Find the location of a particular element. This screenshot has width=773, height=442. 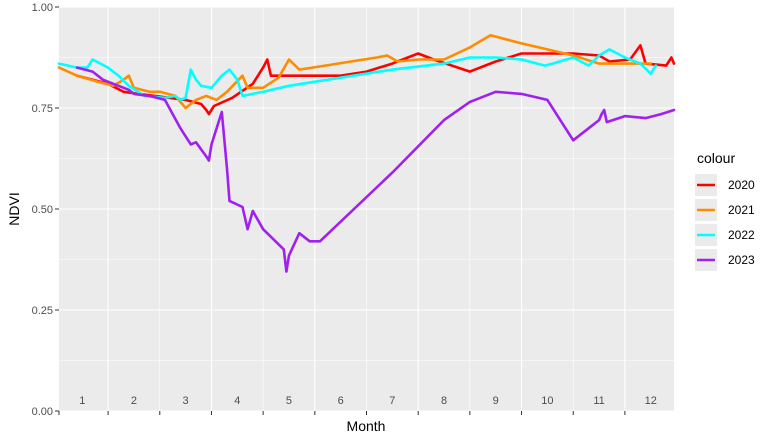

y-axis: 0.00 0.25 0.50 0.75 1.00 is located at coordinates (45, 210).